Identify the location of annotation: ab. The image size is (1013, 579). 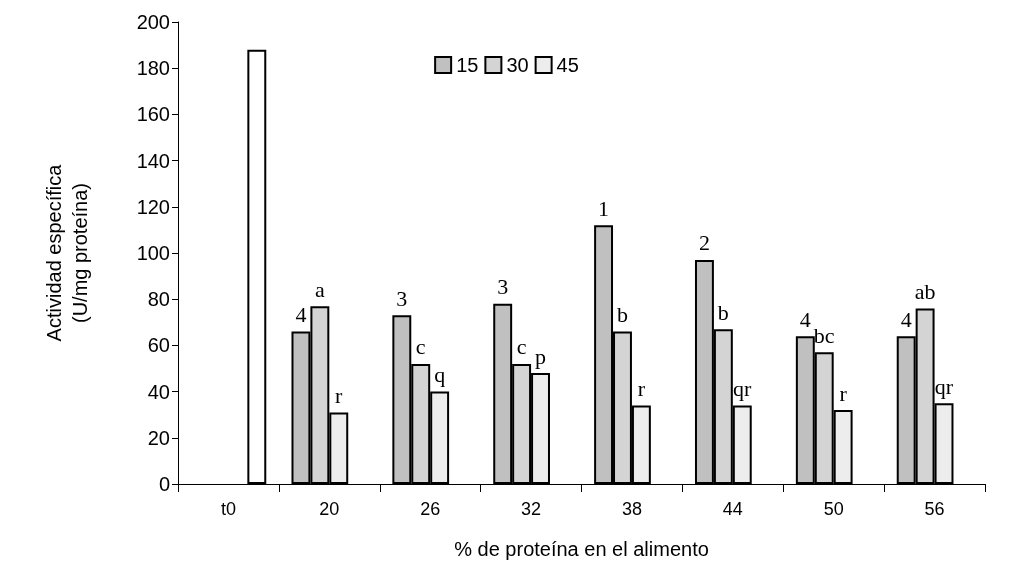
(925, 291).